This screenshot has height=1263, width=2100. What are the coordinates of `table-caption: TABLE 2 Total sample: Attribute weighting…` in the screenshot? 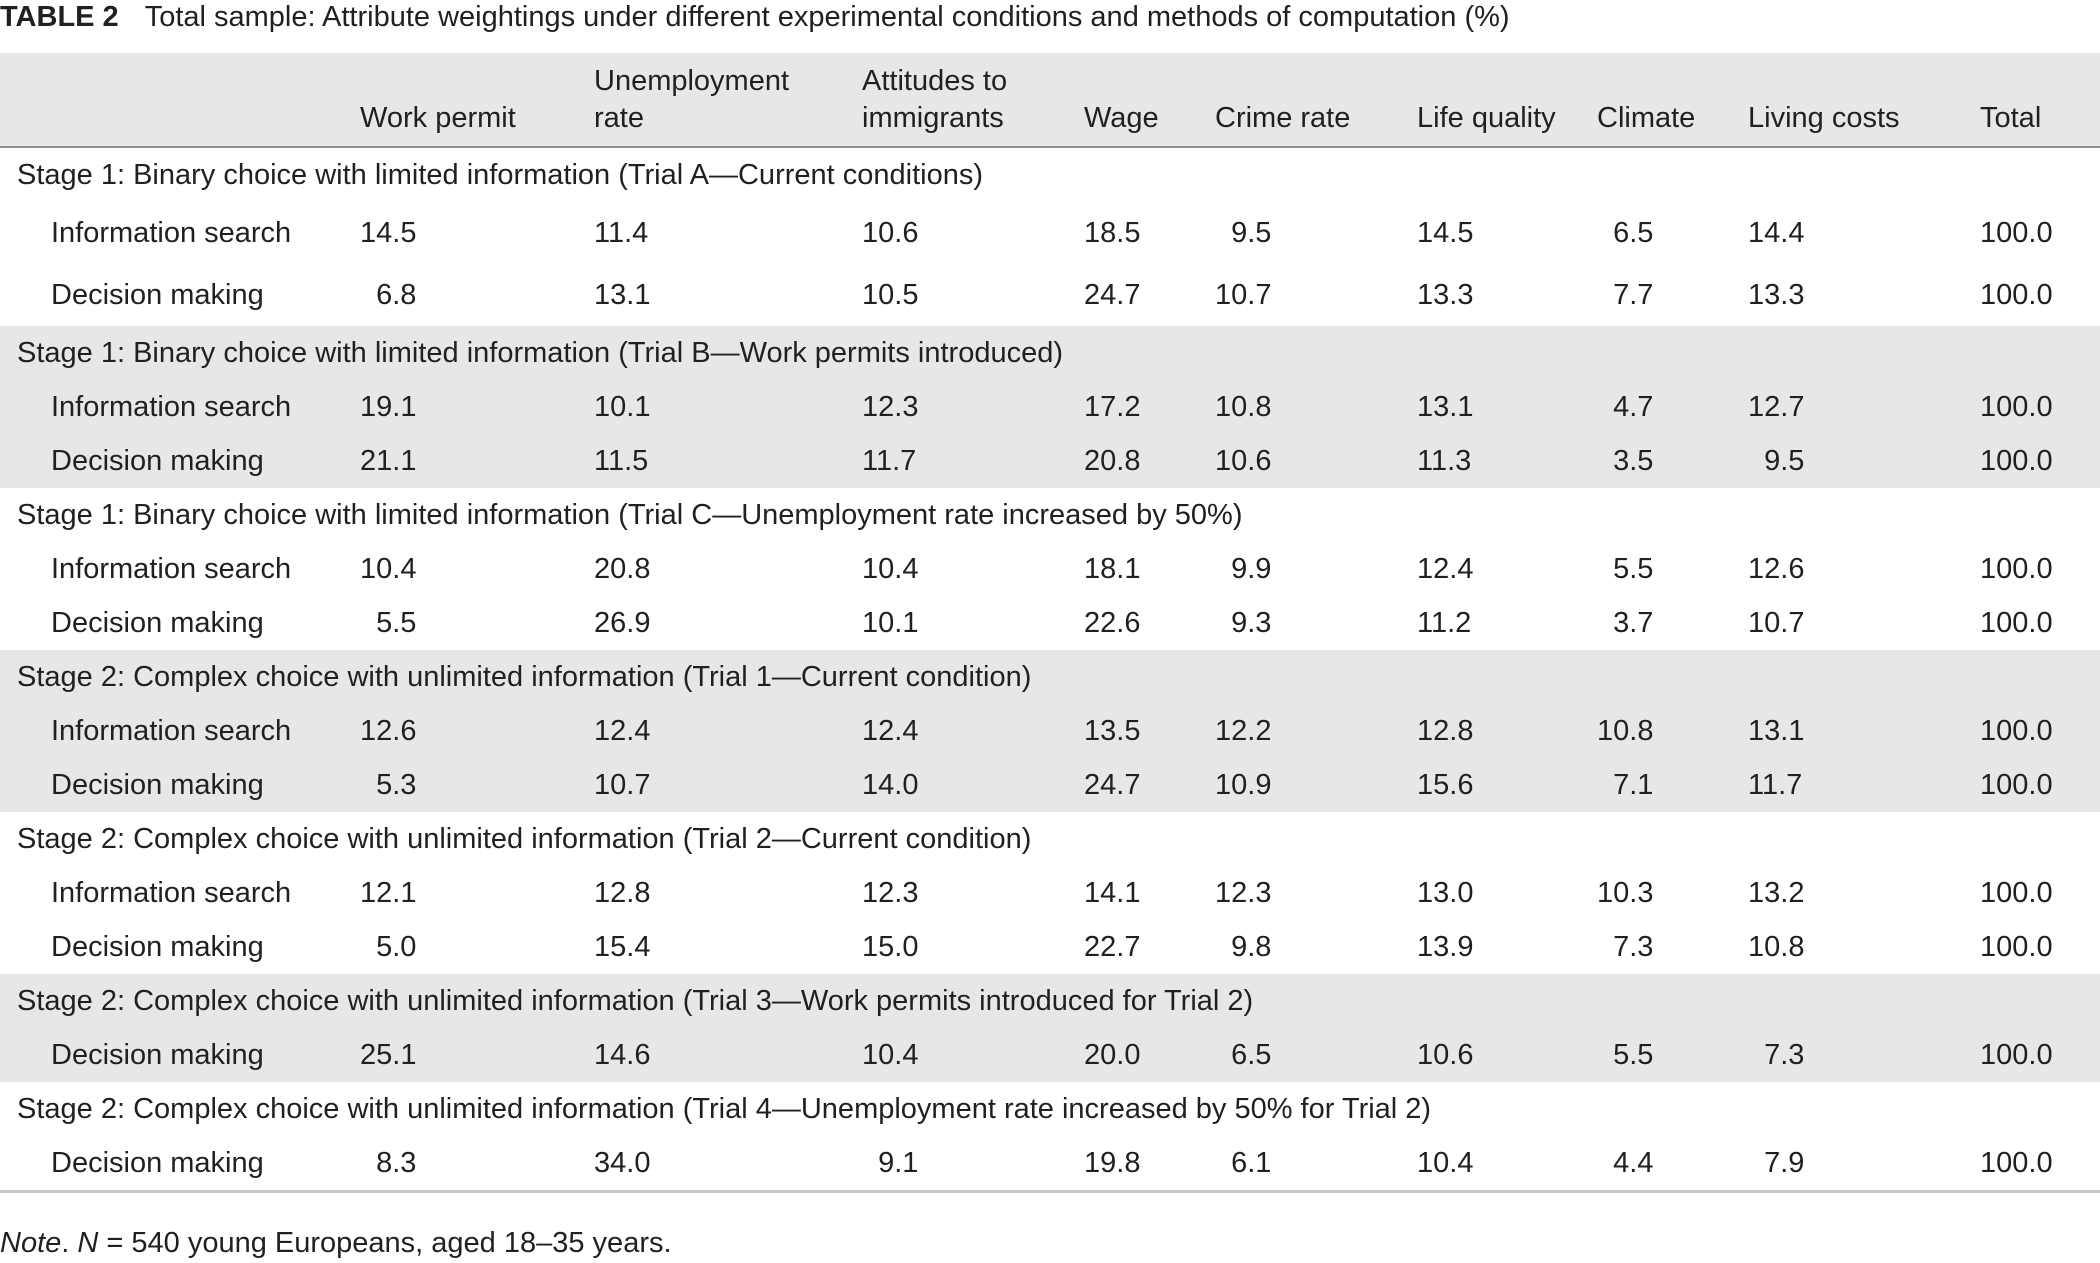 It's located at (755, 17).